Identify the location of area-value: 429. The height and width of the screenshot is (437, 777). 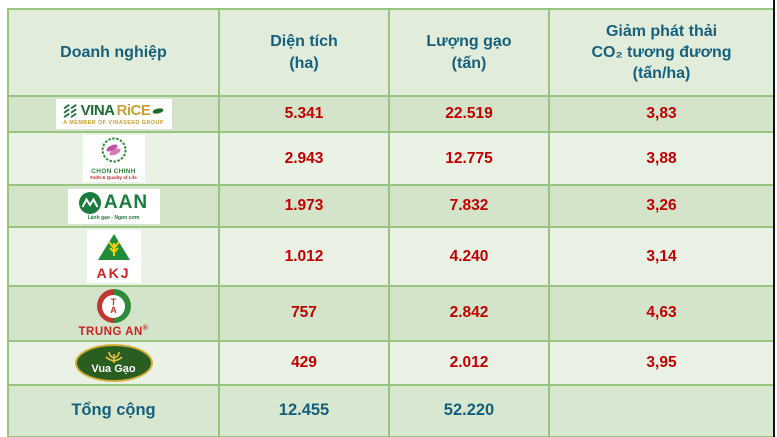
(304, 362).